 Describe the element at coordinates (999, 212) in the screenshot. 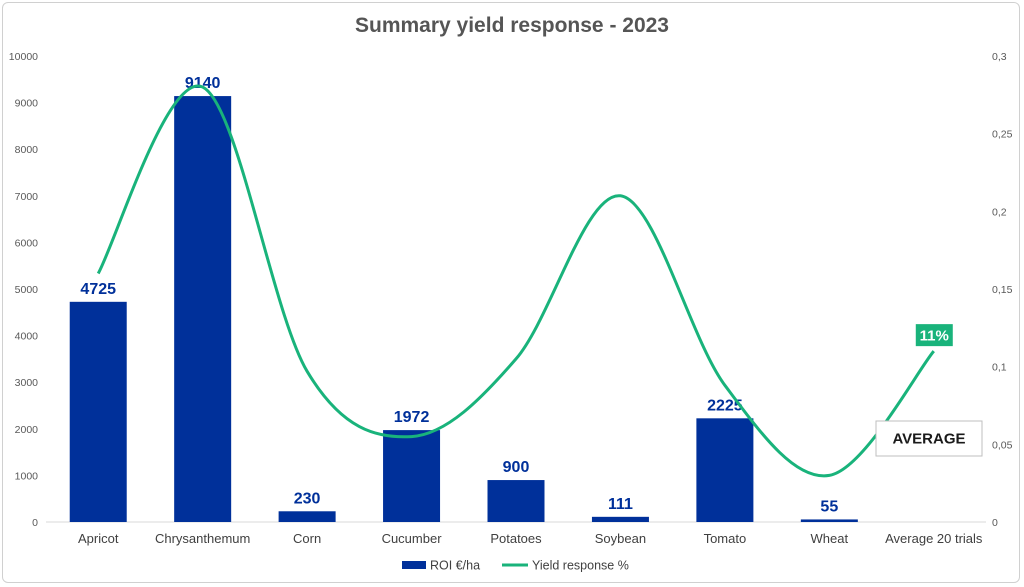

I see `right-tick-label: 0,2` at that location.